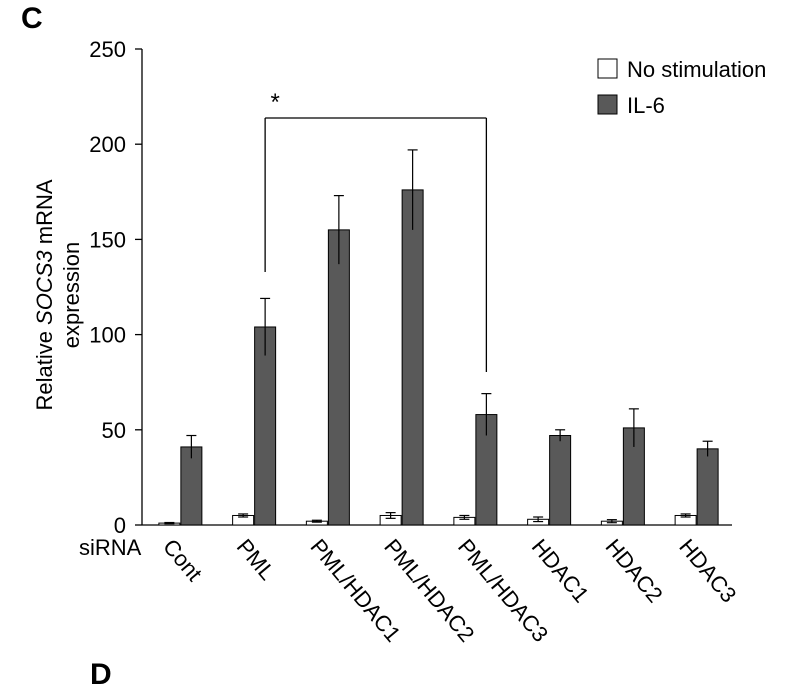 The height and width of the screenshot is (692, 803). Describe the element at coordinates (646, 105) in the screenshot. I see `legend-label: IL-6` at that location.